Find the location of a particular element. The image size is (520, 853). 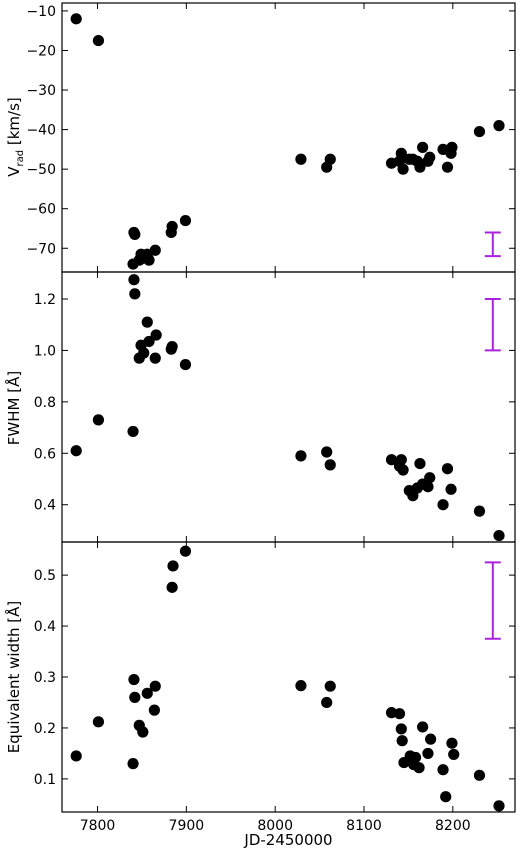

panel-radial-velocity-ytick-label: −50 is located at coordinates (41, 170).